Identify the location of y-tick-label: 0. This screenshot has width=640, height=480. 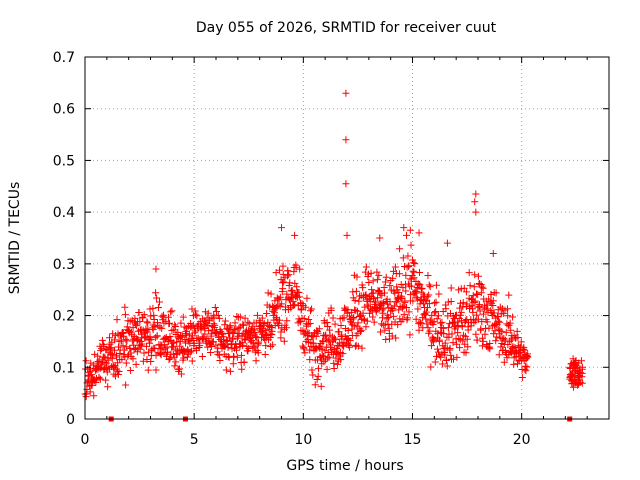
(70, 420).